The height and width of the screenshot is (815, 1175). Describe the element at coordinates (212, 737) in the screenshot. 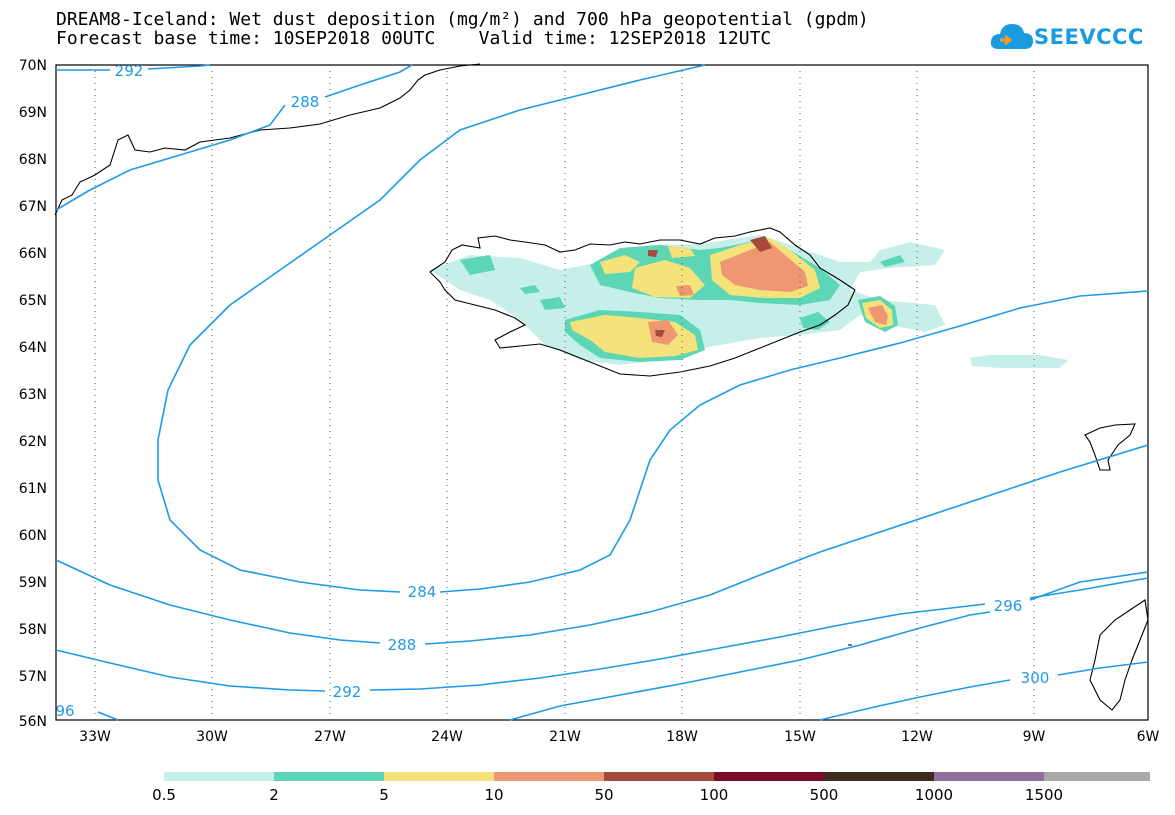

I see `lon-label: 30W` at that location.